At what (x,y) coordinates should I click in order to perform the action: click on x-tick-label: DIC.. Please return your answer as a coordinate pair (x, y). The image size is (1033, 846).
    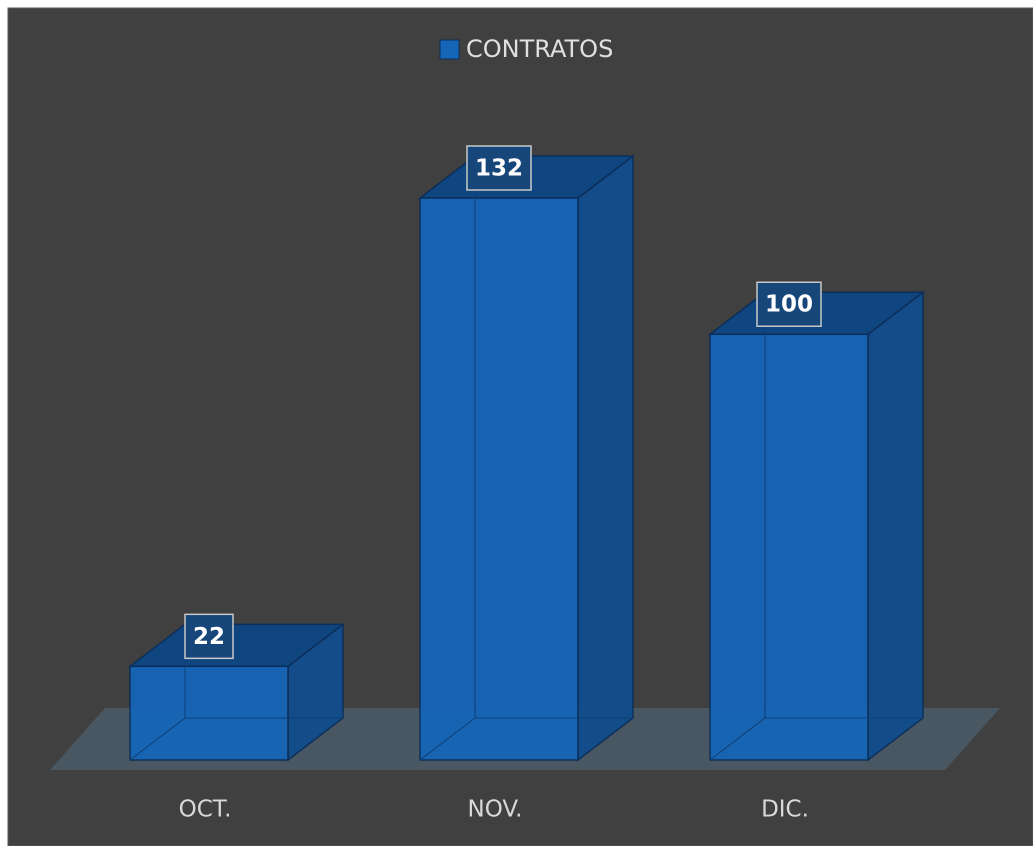
    Looking at the image, I should click on (785, 810).